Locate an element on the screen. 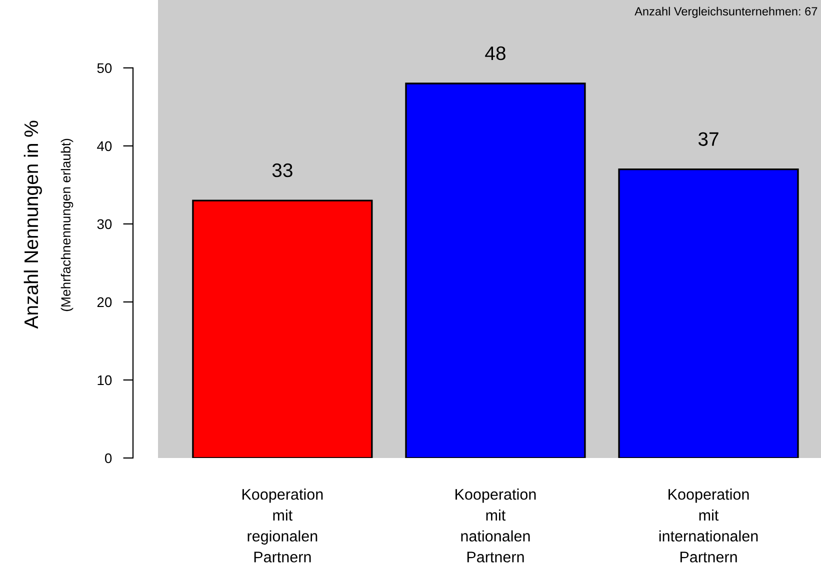 This screenshot has width=821, height=581. y-tick-label: 20 is located at coordinates (104, 302).